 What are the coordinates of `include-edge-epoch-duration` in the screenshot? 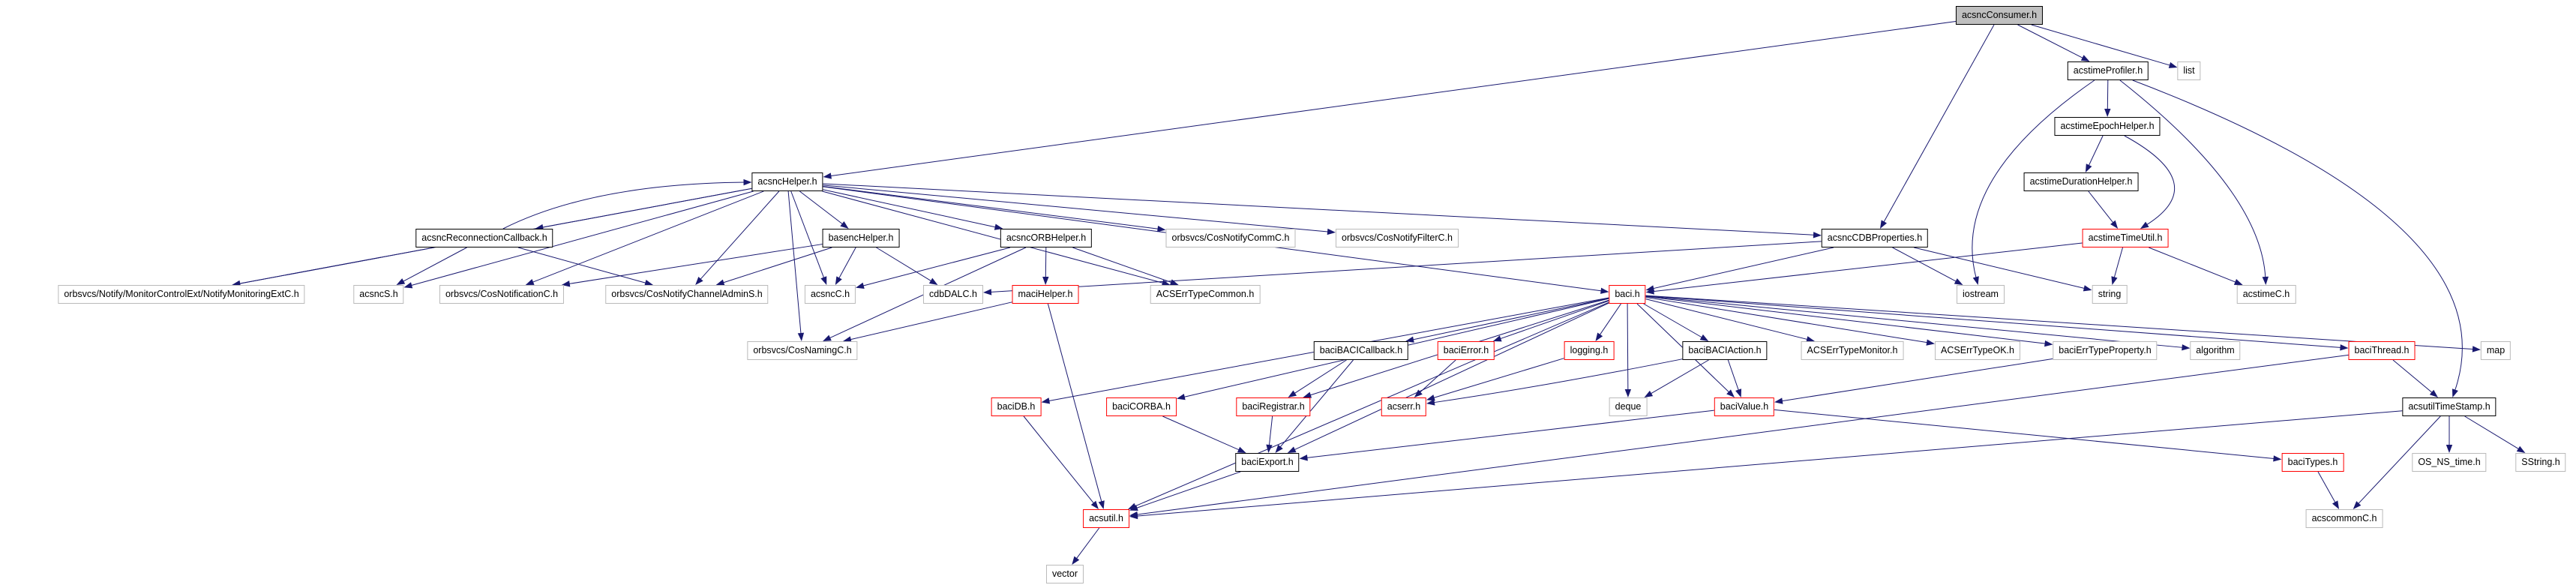 It's located at (2095, 153).